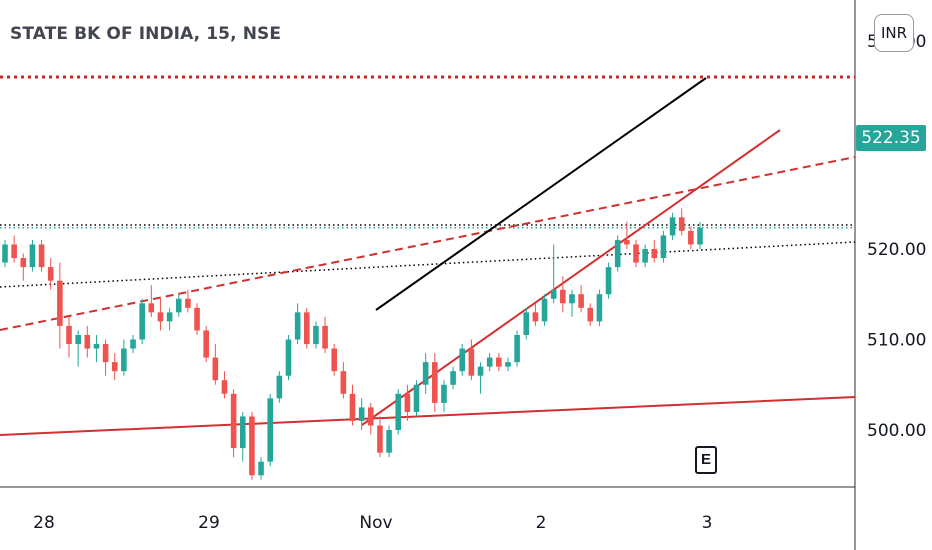 The height and width of the screenshot is (550, 932). Describe the element at coordinates (375, 523) in the screenshot. I see `x-tick-label: Nov` at that location.